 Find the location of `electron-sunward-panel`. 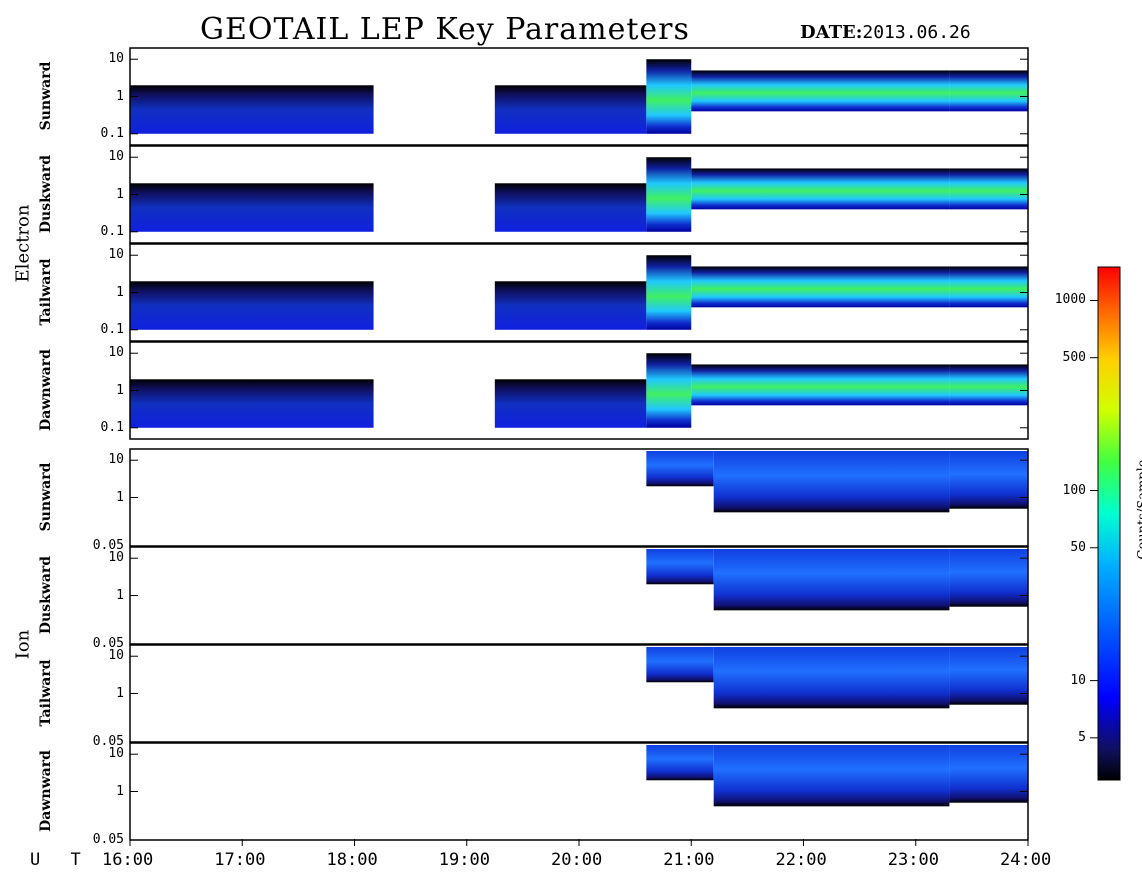

electron-sunward-panel is located at coordinates (579, 96).